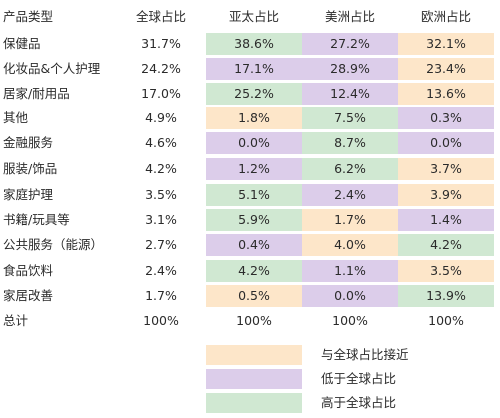 The width and height of the screenshot is (500, 418). Describe the element at coordinates (28, 295) in the screenshot. I see `row-category: 家居改善` at that location.